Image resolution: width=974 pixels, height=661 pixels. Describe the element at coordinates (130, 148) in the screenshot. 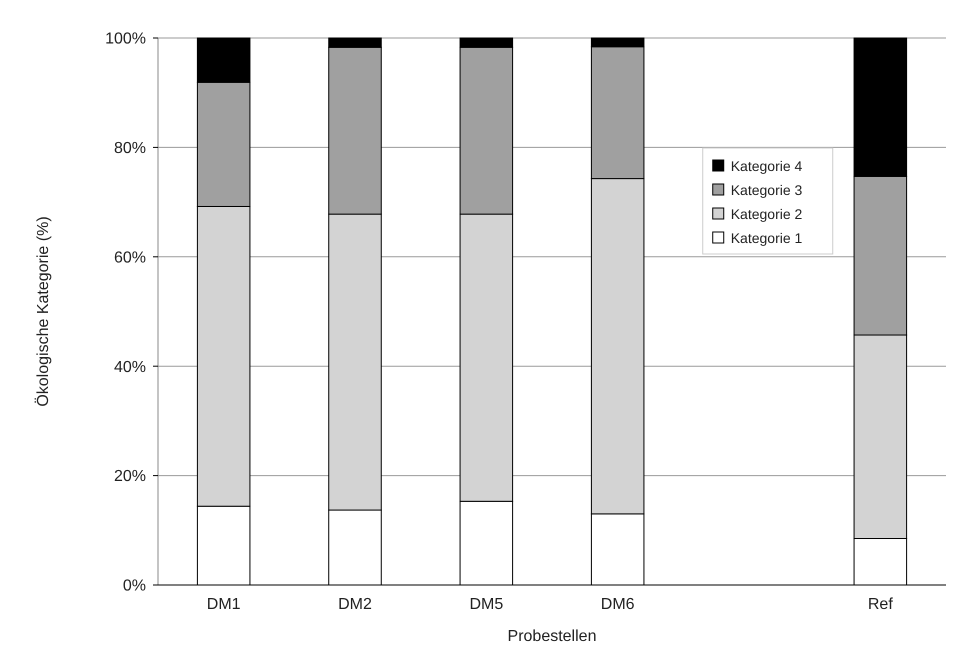

I see `y-tick-label: 80%` at that location.